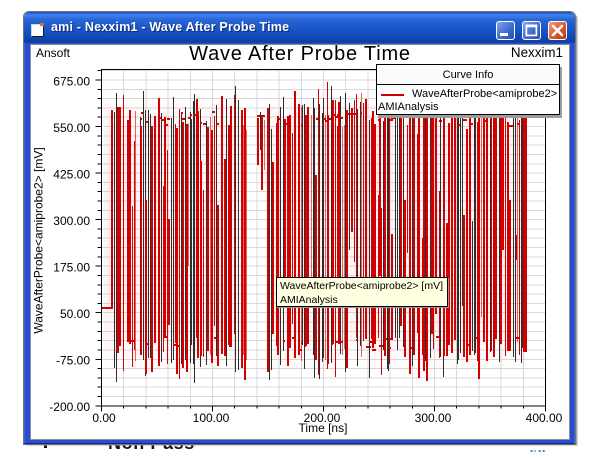 The image size is (600, 459). Describe the element at coordinates (71, 174) in the screenshot. I see `svg-text: 425.00` at that location.